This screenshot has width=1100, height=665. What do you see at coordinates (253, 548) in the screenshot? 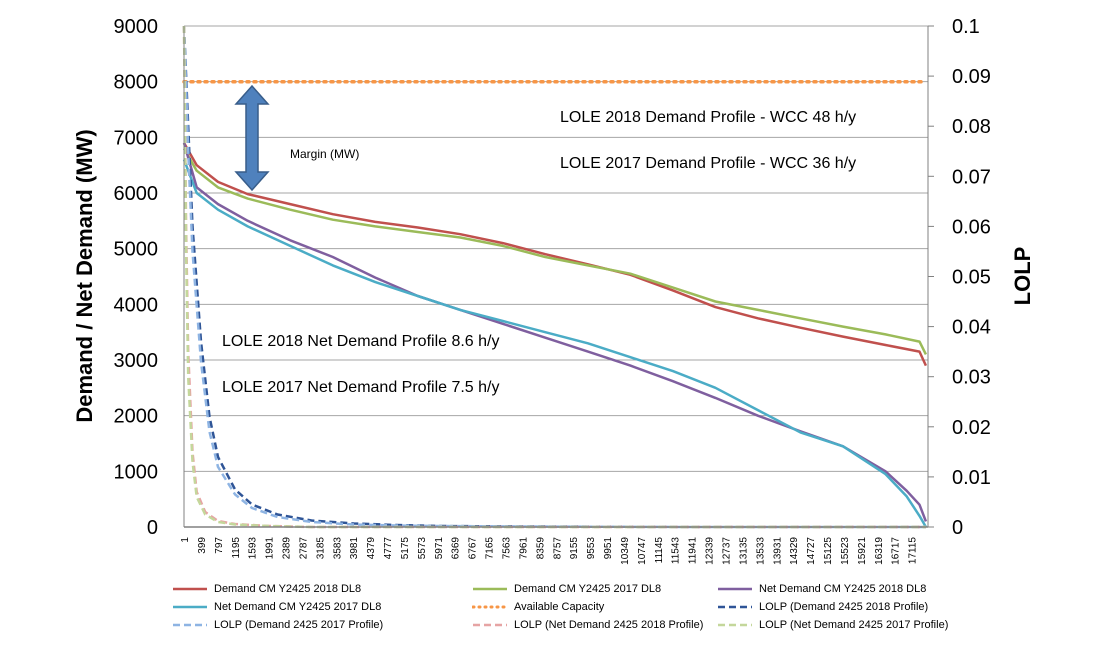
I see `x-tick-label: 1593` at bounding box center [253, 548].